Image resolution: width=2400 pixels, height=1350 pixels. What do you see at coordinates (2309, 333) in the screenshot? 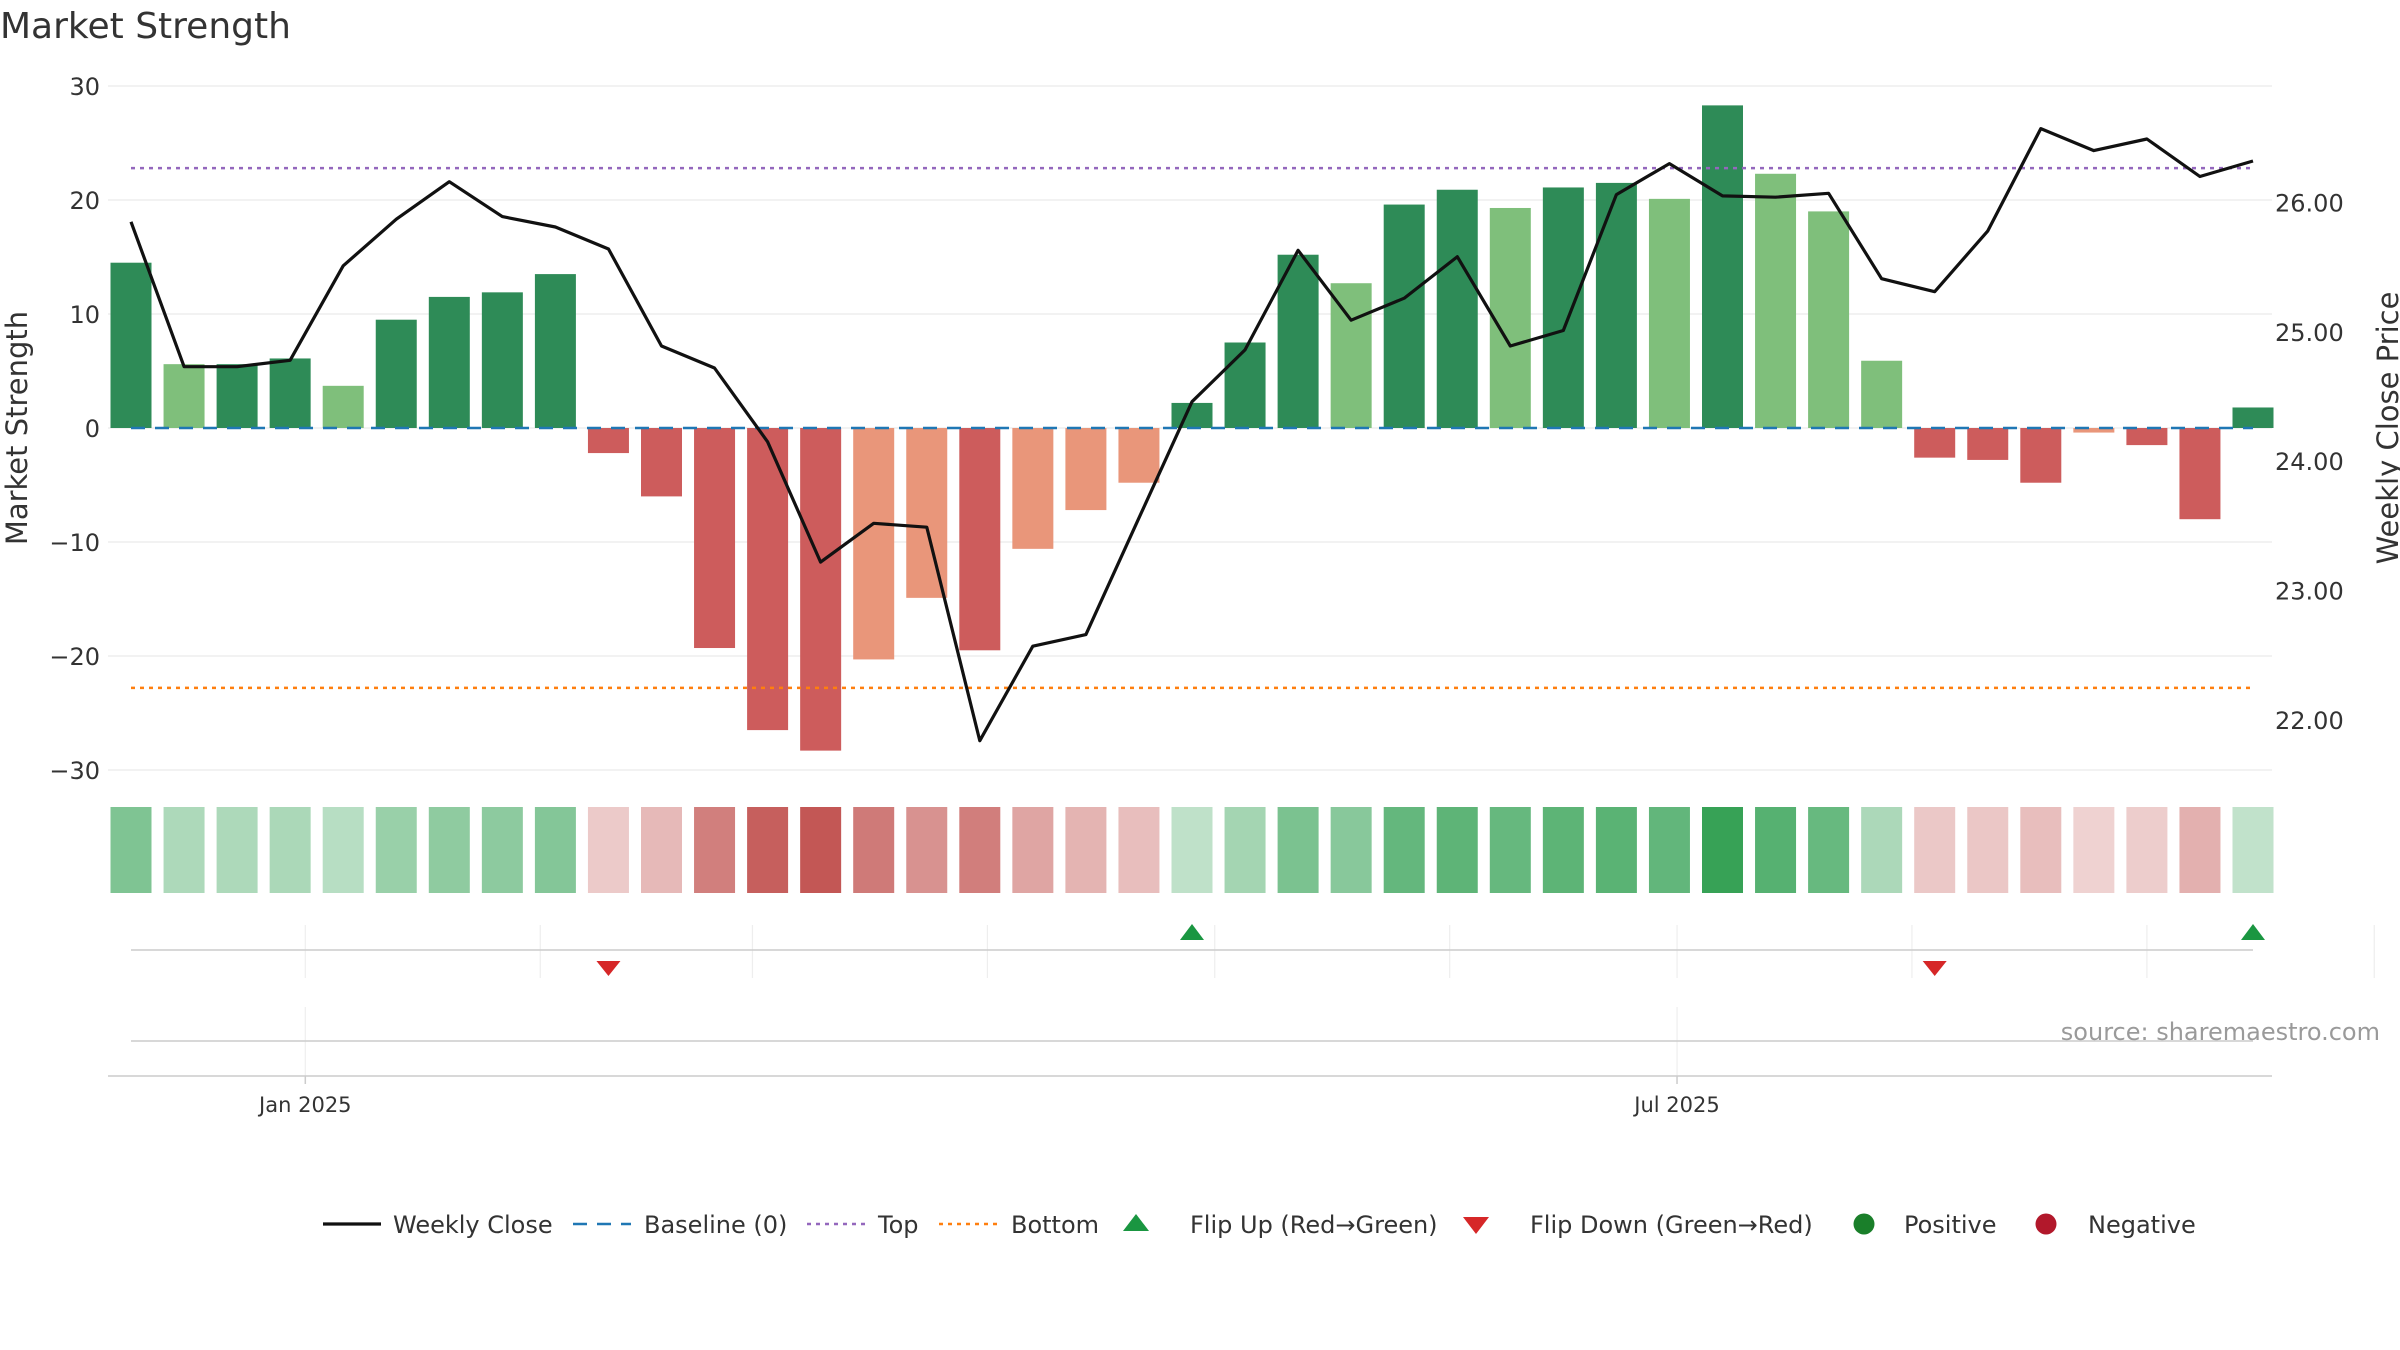
I see `y2-tick-label: 25.00` at bounding box center [2309, 333].